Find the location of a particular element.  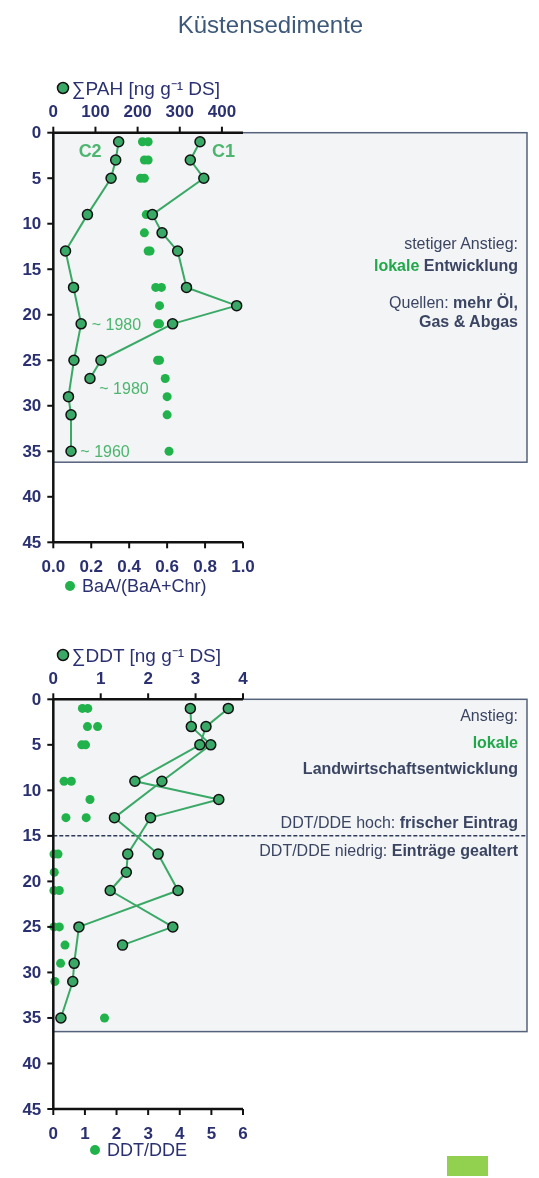

x-tick-label: 0.0 is located at coordinates (53, 566).